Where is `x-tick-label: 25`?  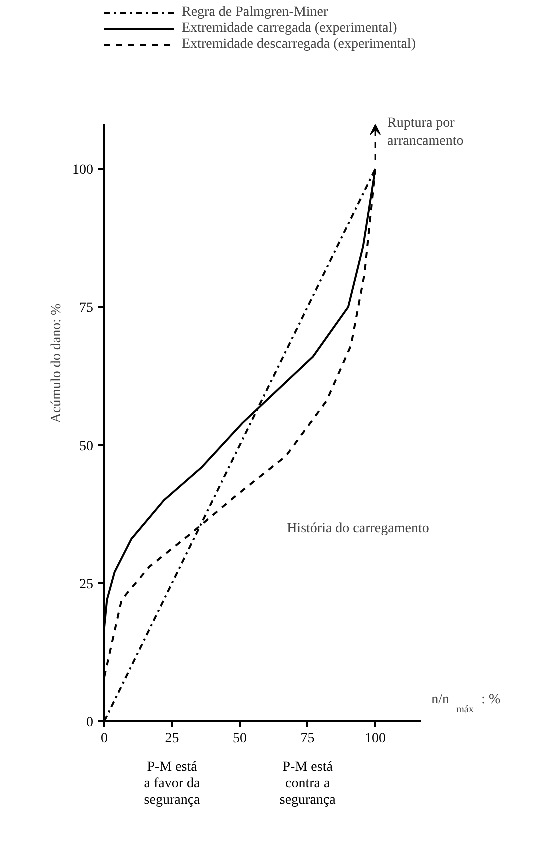
x-tick-label: 25 is located at coordinates (172, 739).